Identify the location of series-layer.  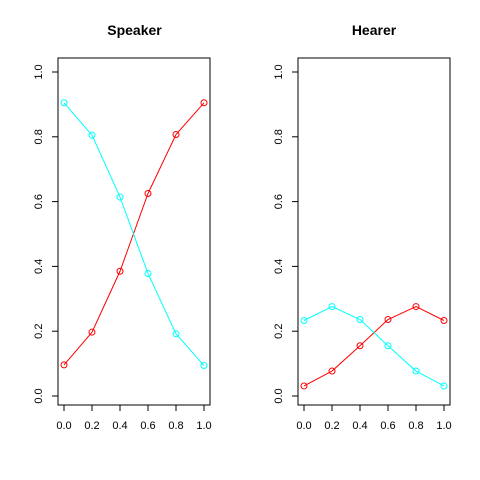
(374, 346).